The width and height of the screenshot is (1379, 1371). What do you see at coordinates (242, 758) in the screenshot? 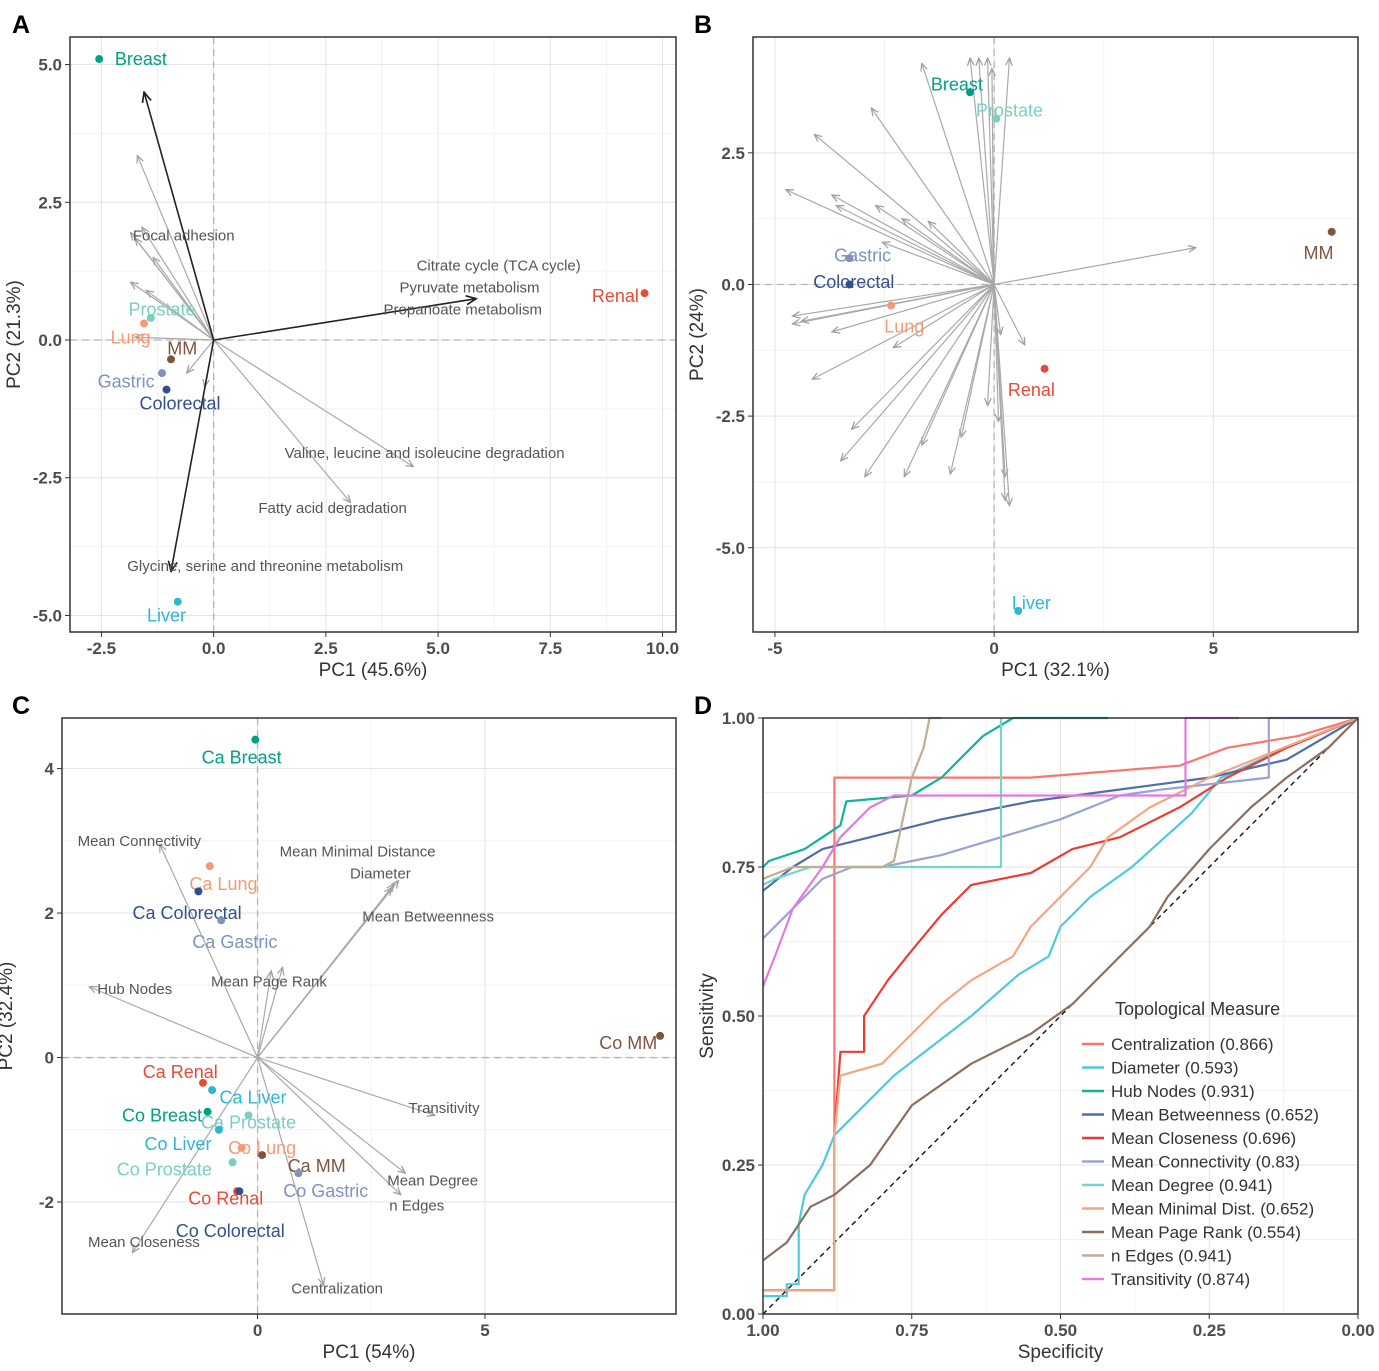
I see `point-label: Ca Breast` at bounding box center [242, 758].